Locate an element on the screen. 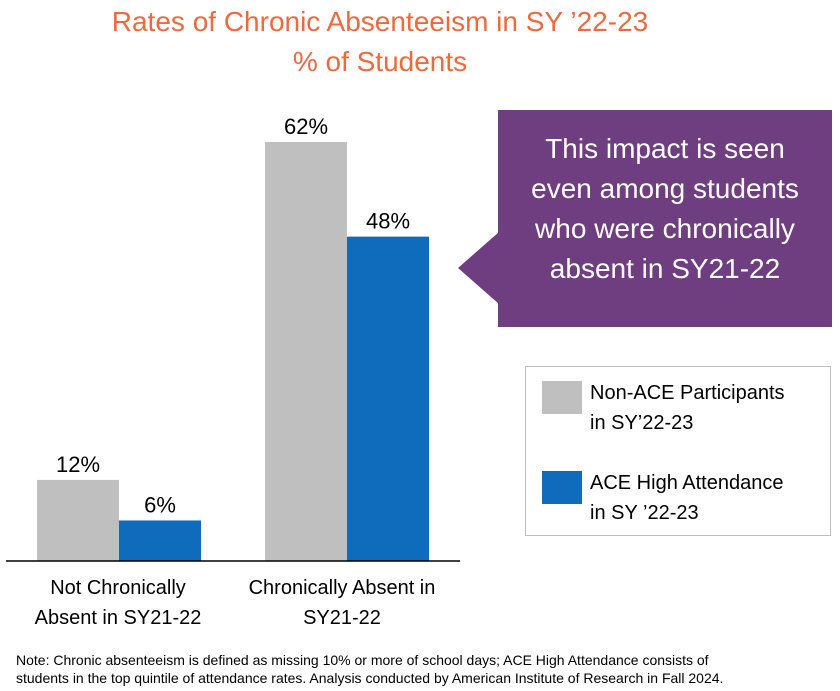 This screenshot has height=691, width=840. category-label-line: Absent in SY21-22 is located at coordinates (118, 618).